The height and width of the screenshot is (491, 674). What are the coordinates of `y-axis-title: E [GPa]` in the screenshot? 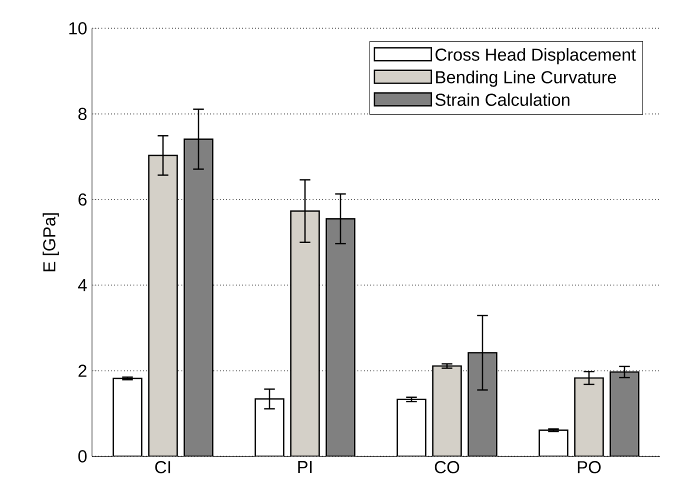 It's located at (50, 242).